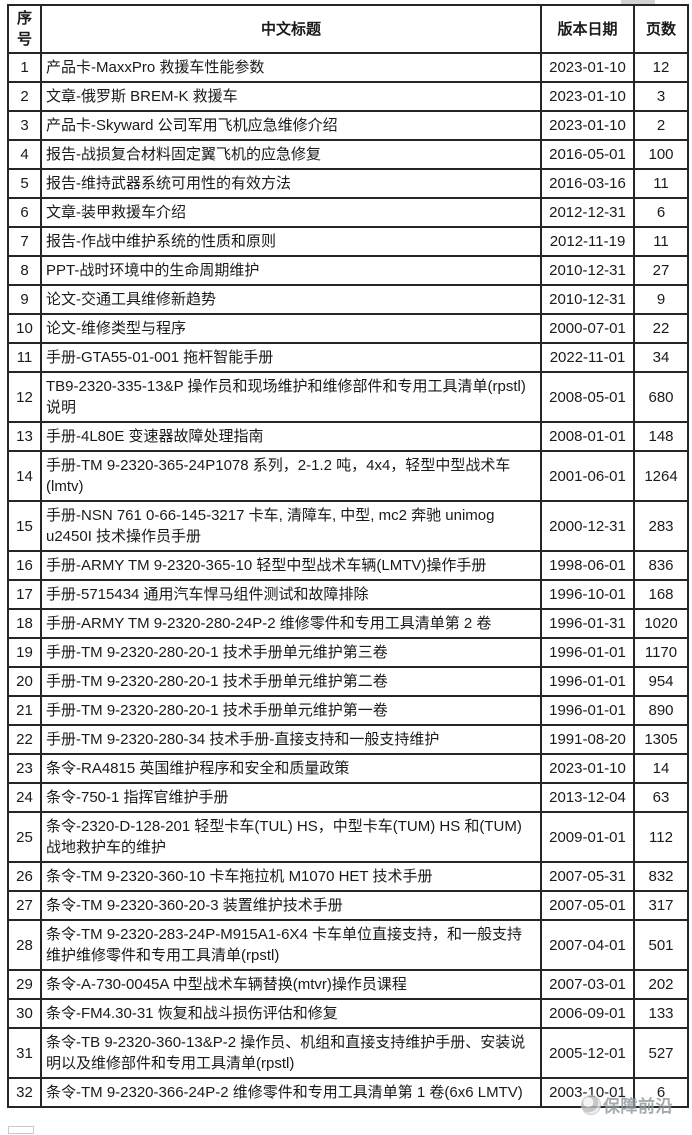 The width and height of the screenshot is (692, 1135). Describe the element at coordinates (348, 29) in the screenshot. I see `table-header-row: 序号 中文标题 版本日期 页数` at that location.